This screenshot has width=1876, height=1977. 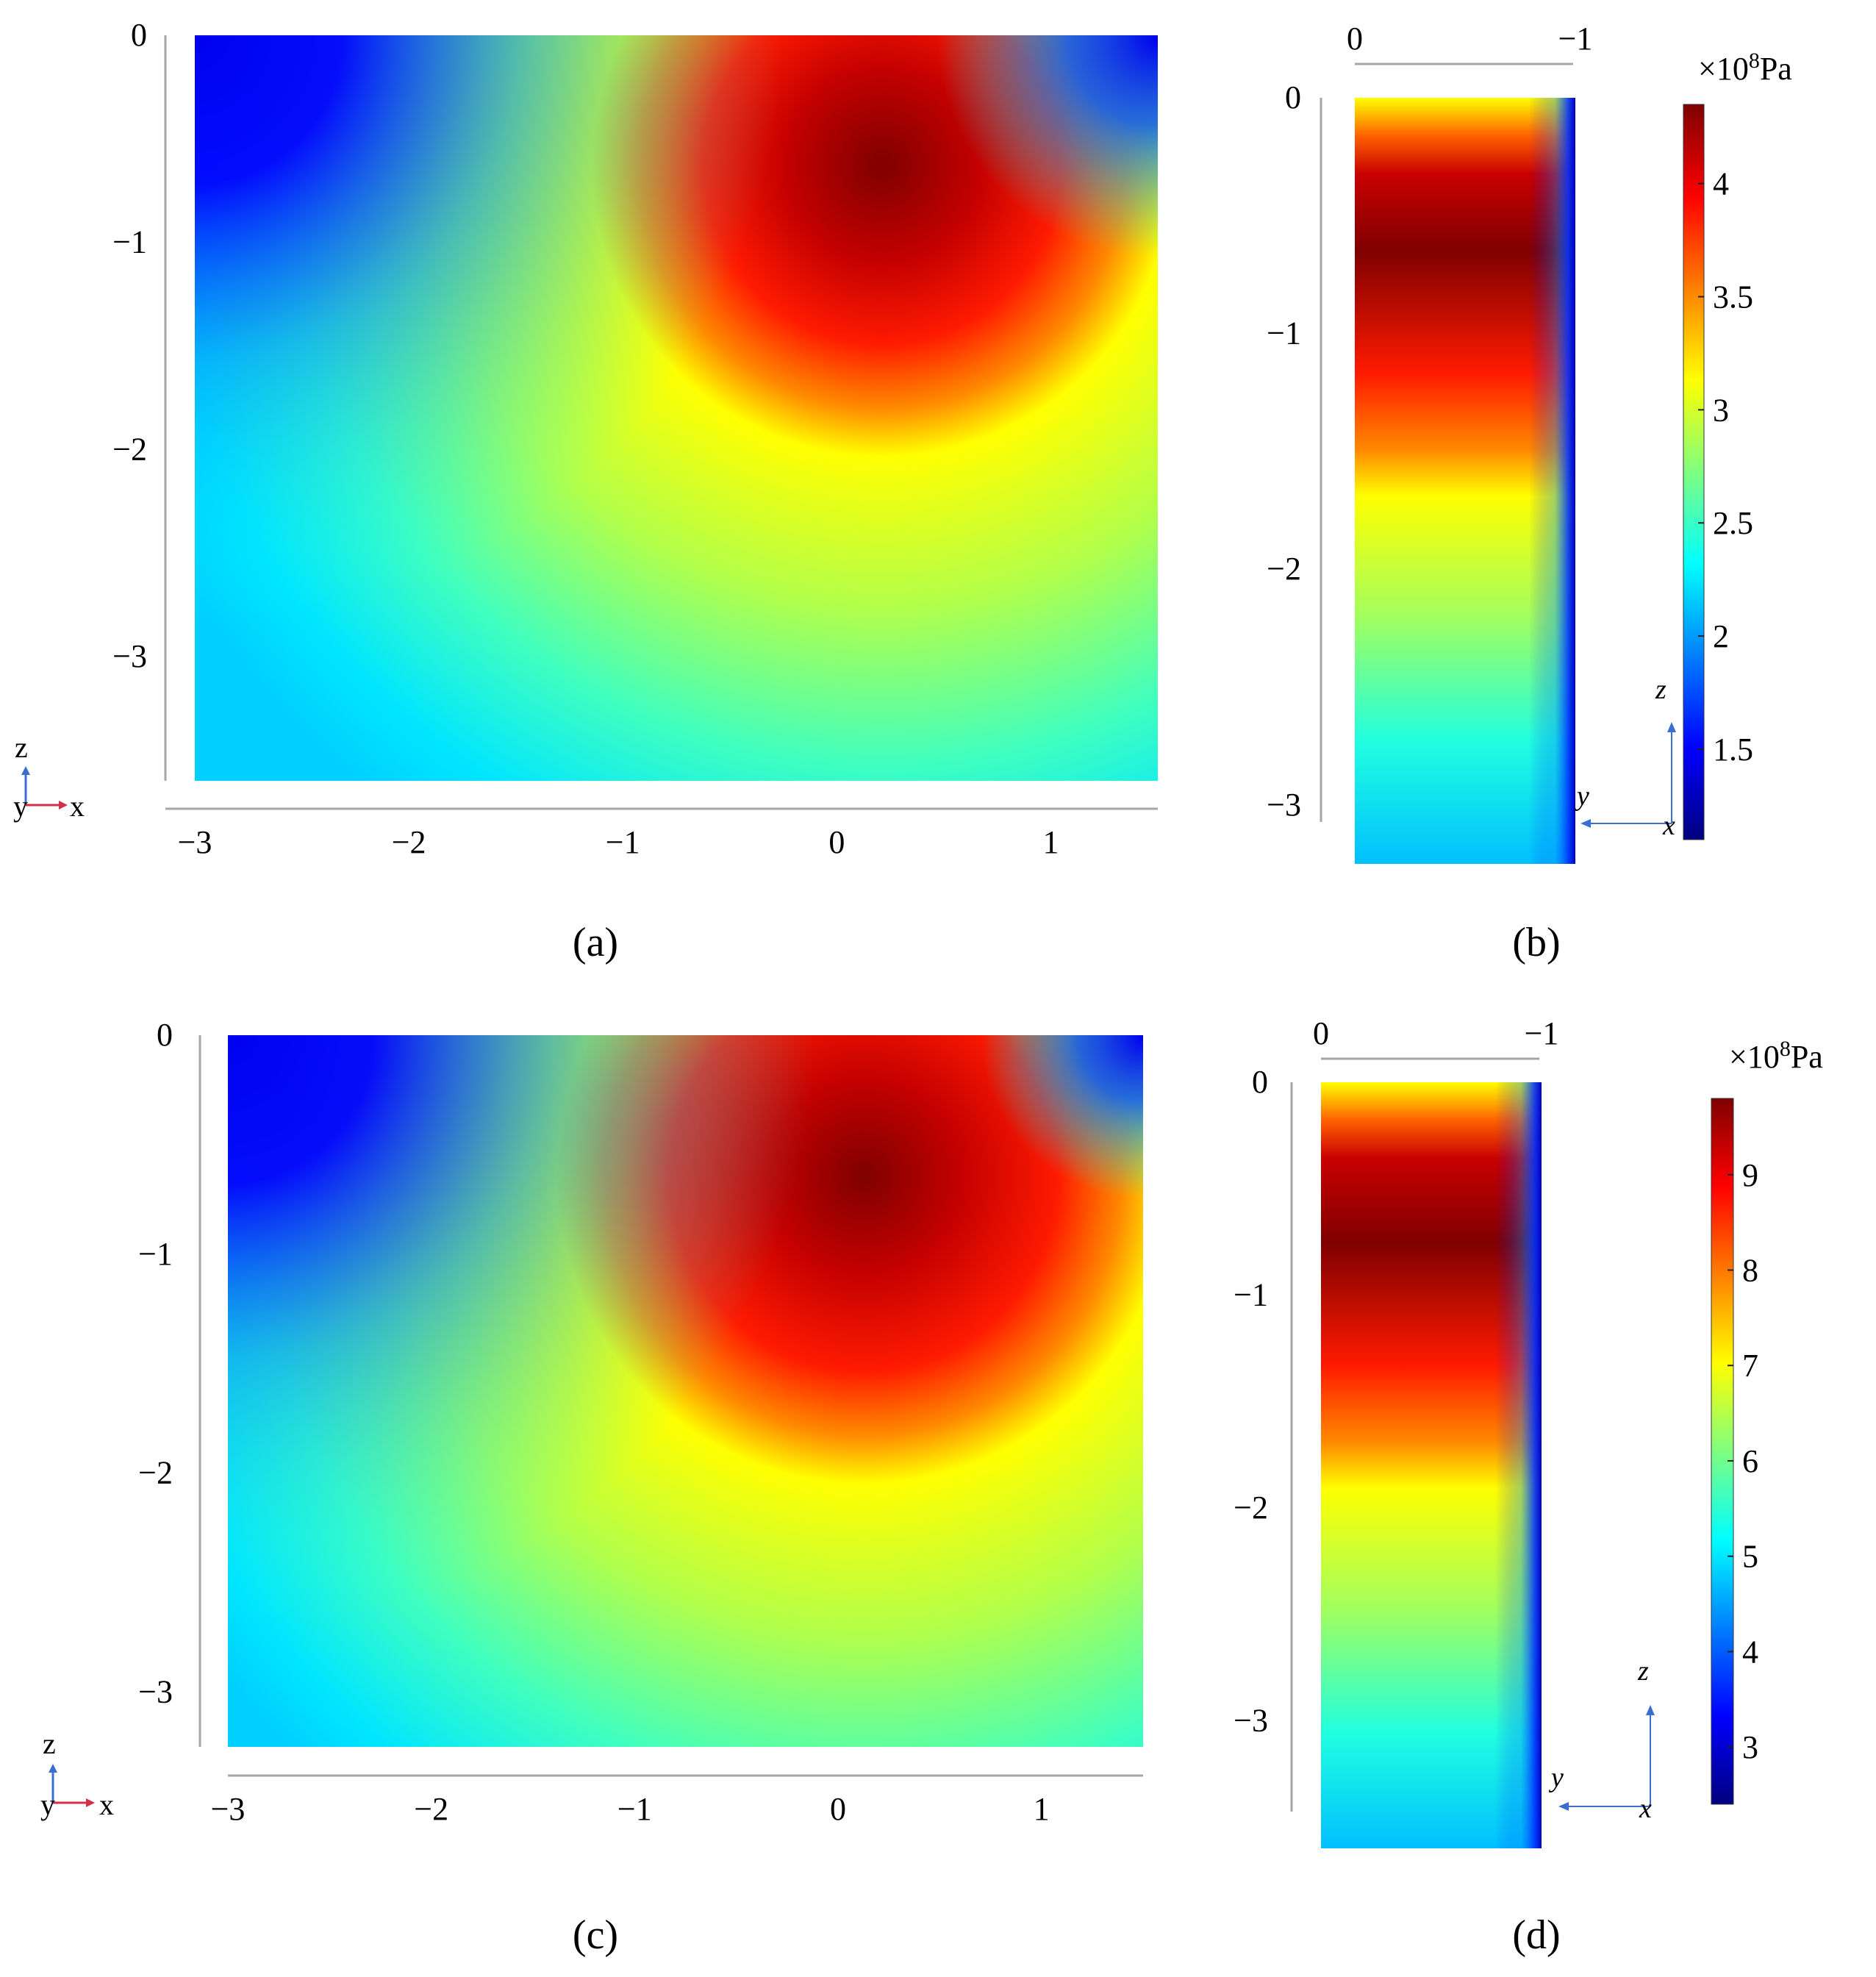 I want to click on axis-triad-front-c: z y x, so click(x=77, y=1774).